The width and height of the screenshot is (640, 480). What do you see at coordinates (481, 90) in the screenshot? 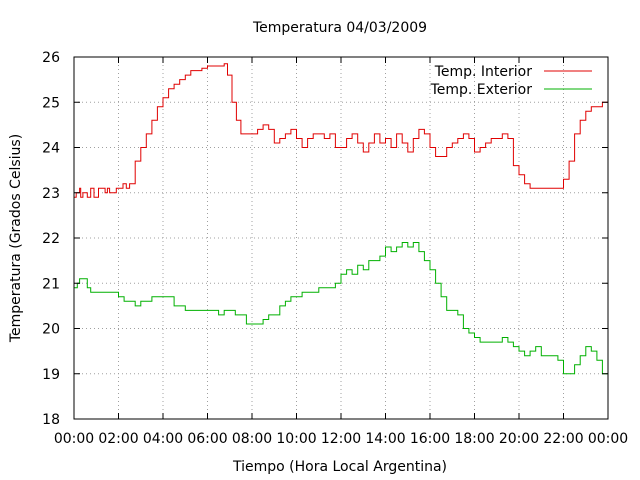
I see `legend-label-exterior: Temp. Exterior` at bounding box center [481, 90].